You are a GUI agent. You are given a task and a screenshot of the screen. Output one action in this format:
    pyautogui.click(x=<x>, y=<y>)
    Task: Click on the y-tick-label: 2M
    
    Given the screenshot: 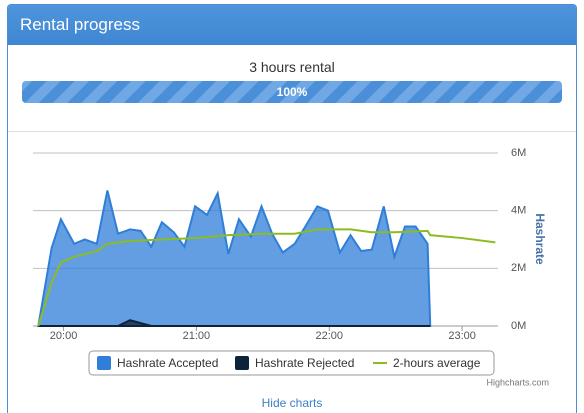 What is the action you would take?
    pyautogui.click(x=518, y=268)
    